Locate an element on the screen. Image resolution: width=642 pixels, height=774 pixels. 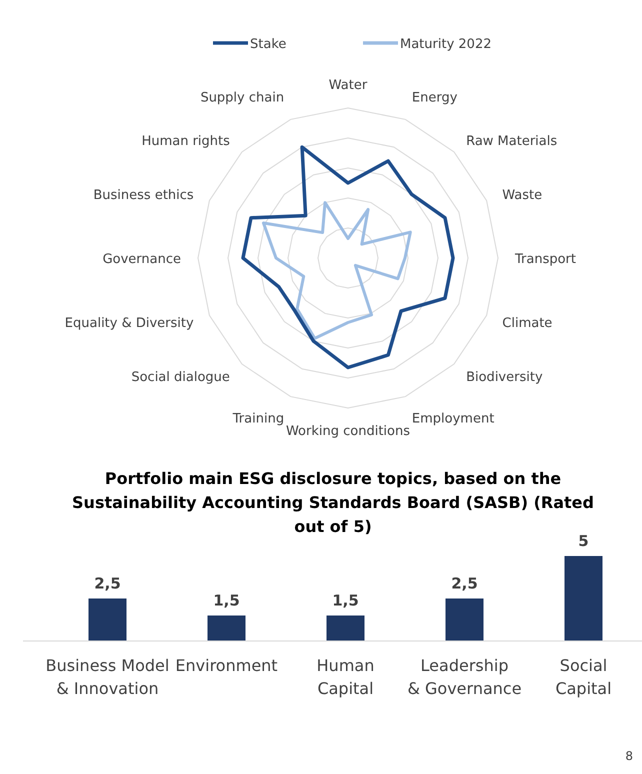
spoke-label: Climate is located at coordinates (527, 323).